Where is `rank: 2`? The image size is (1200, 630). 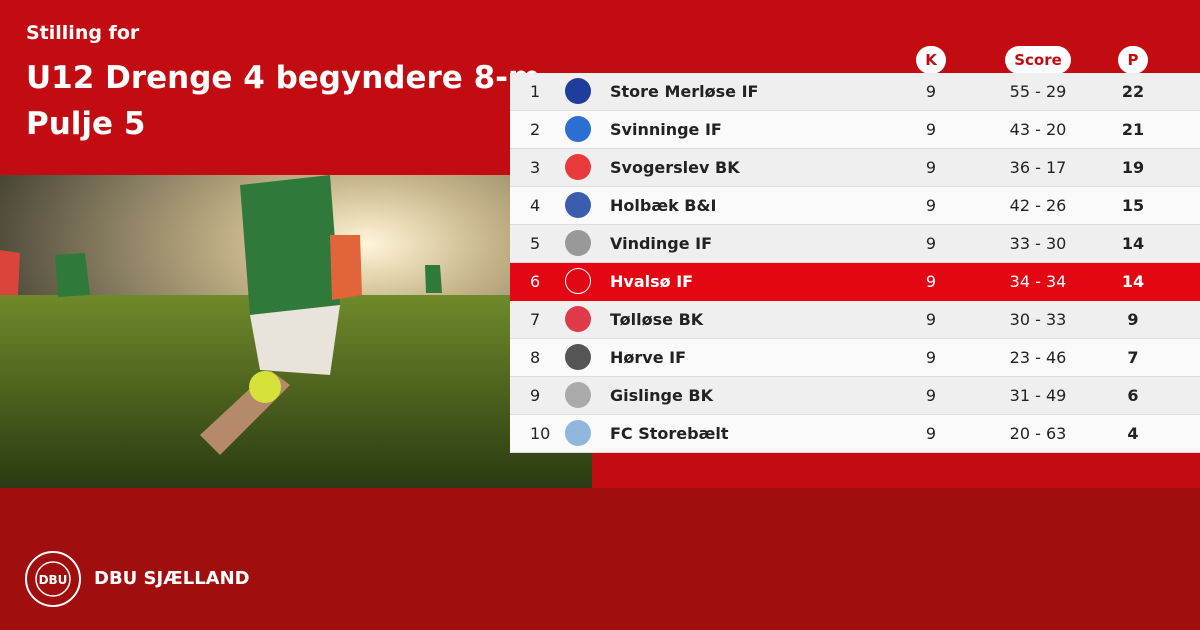
rank: 2 is located at coordinates (535, 129).